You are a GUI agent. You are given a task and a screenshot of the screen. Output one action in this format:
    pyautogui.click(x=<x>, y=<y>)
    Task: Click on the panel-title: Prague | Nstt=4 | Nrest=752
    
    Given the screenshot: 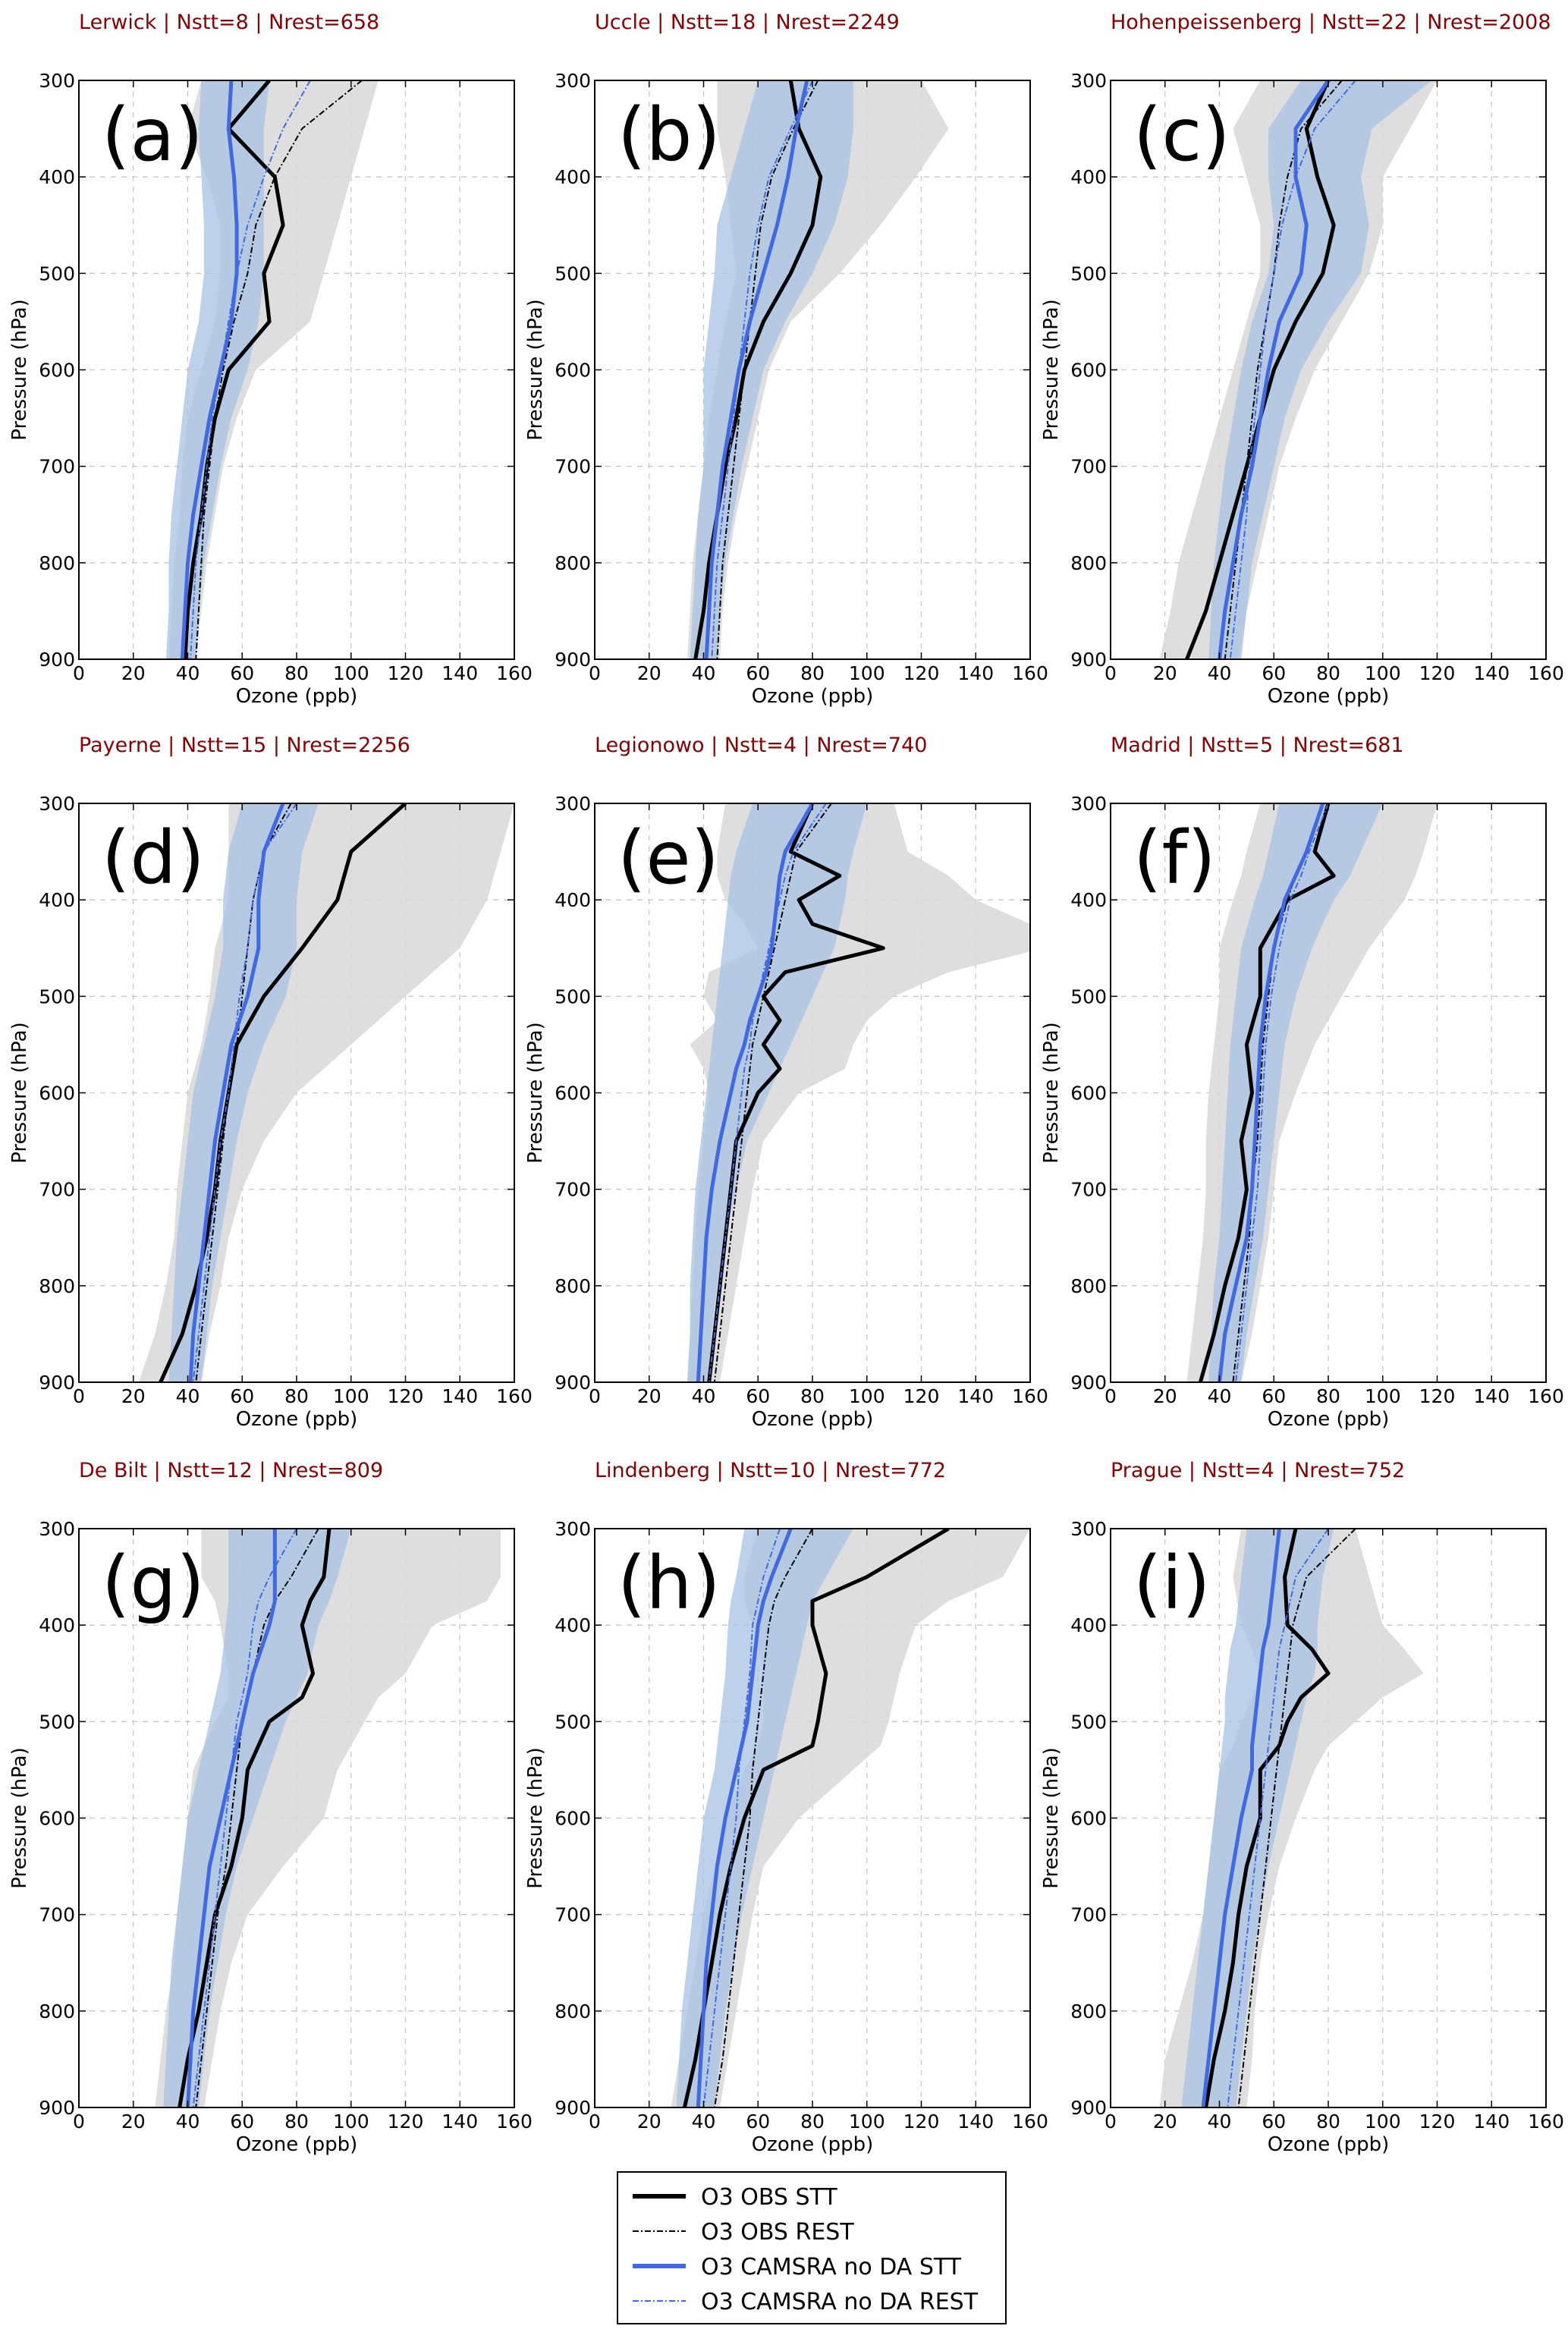 What is the action you would take?
    pyautogui.click(x=1258, y=1470)
    